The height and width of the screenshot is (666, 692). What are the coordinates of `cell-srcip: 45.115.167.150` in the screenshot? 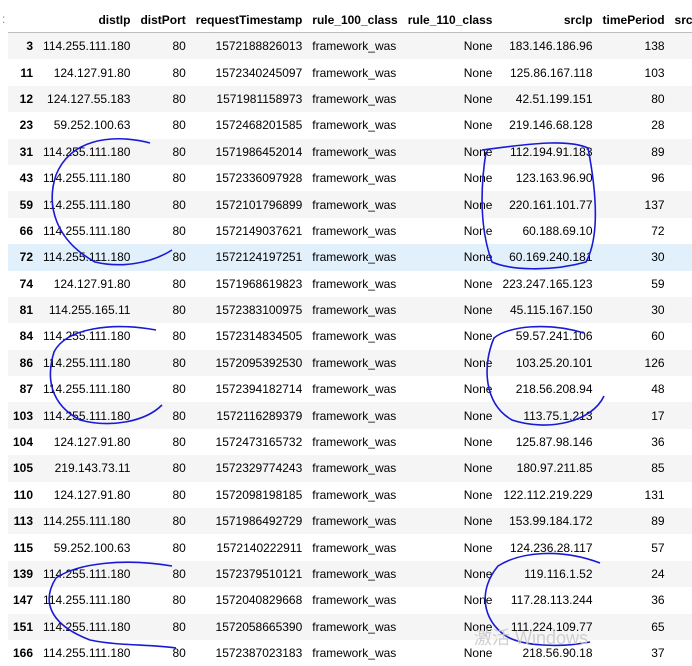 It's located at (547, 310).